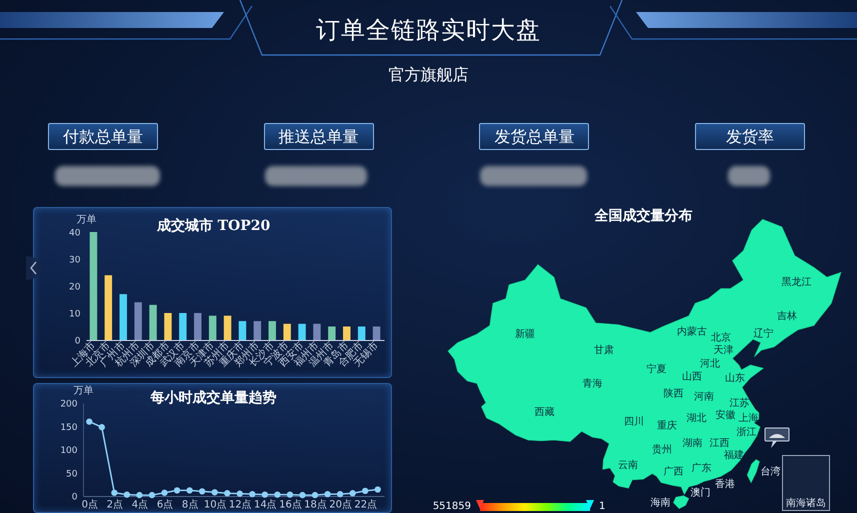  I want to click on y-tick-label: 20, so click(75, 287).